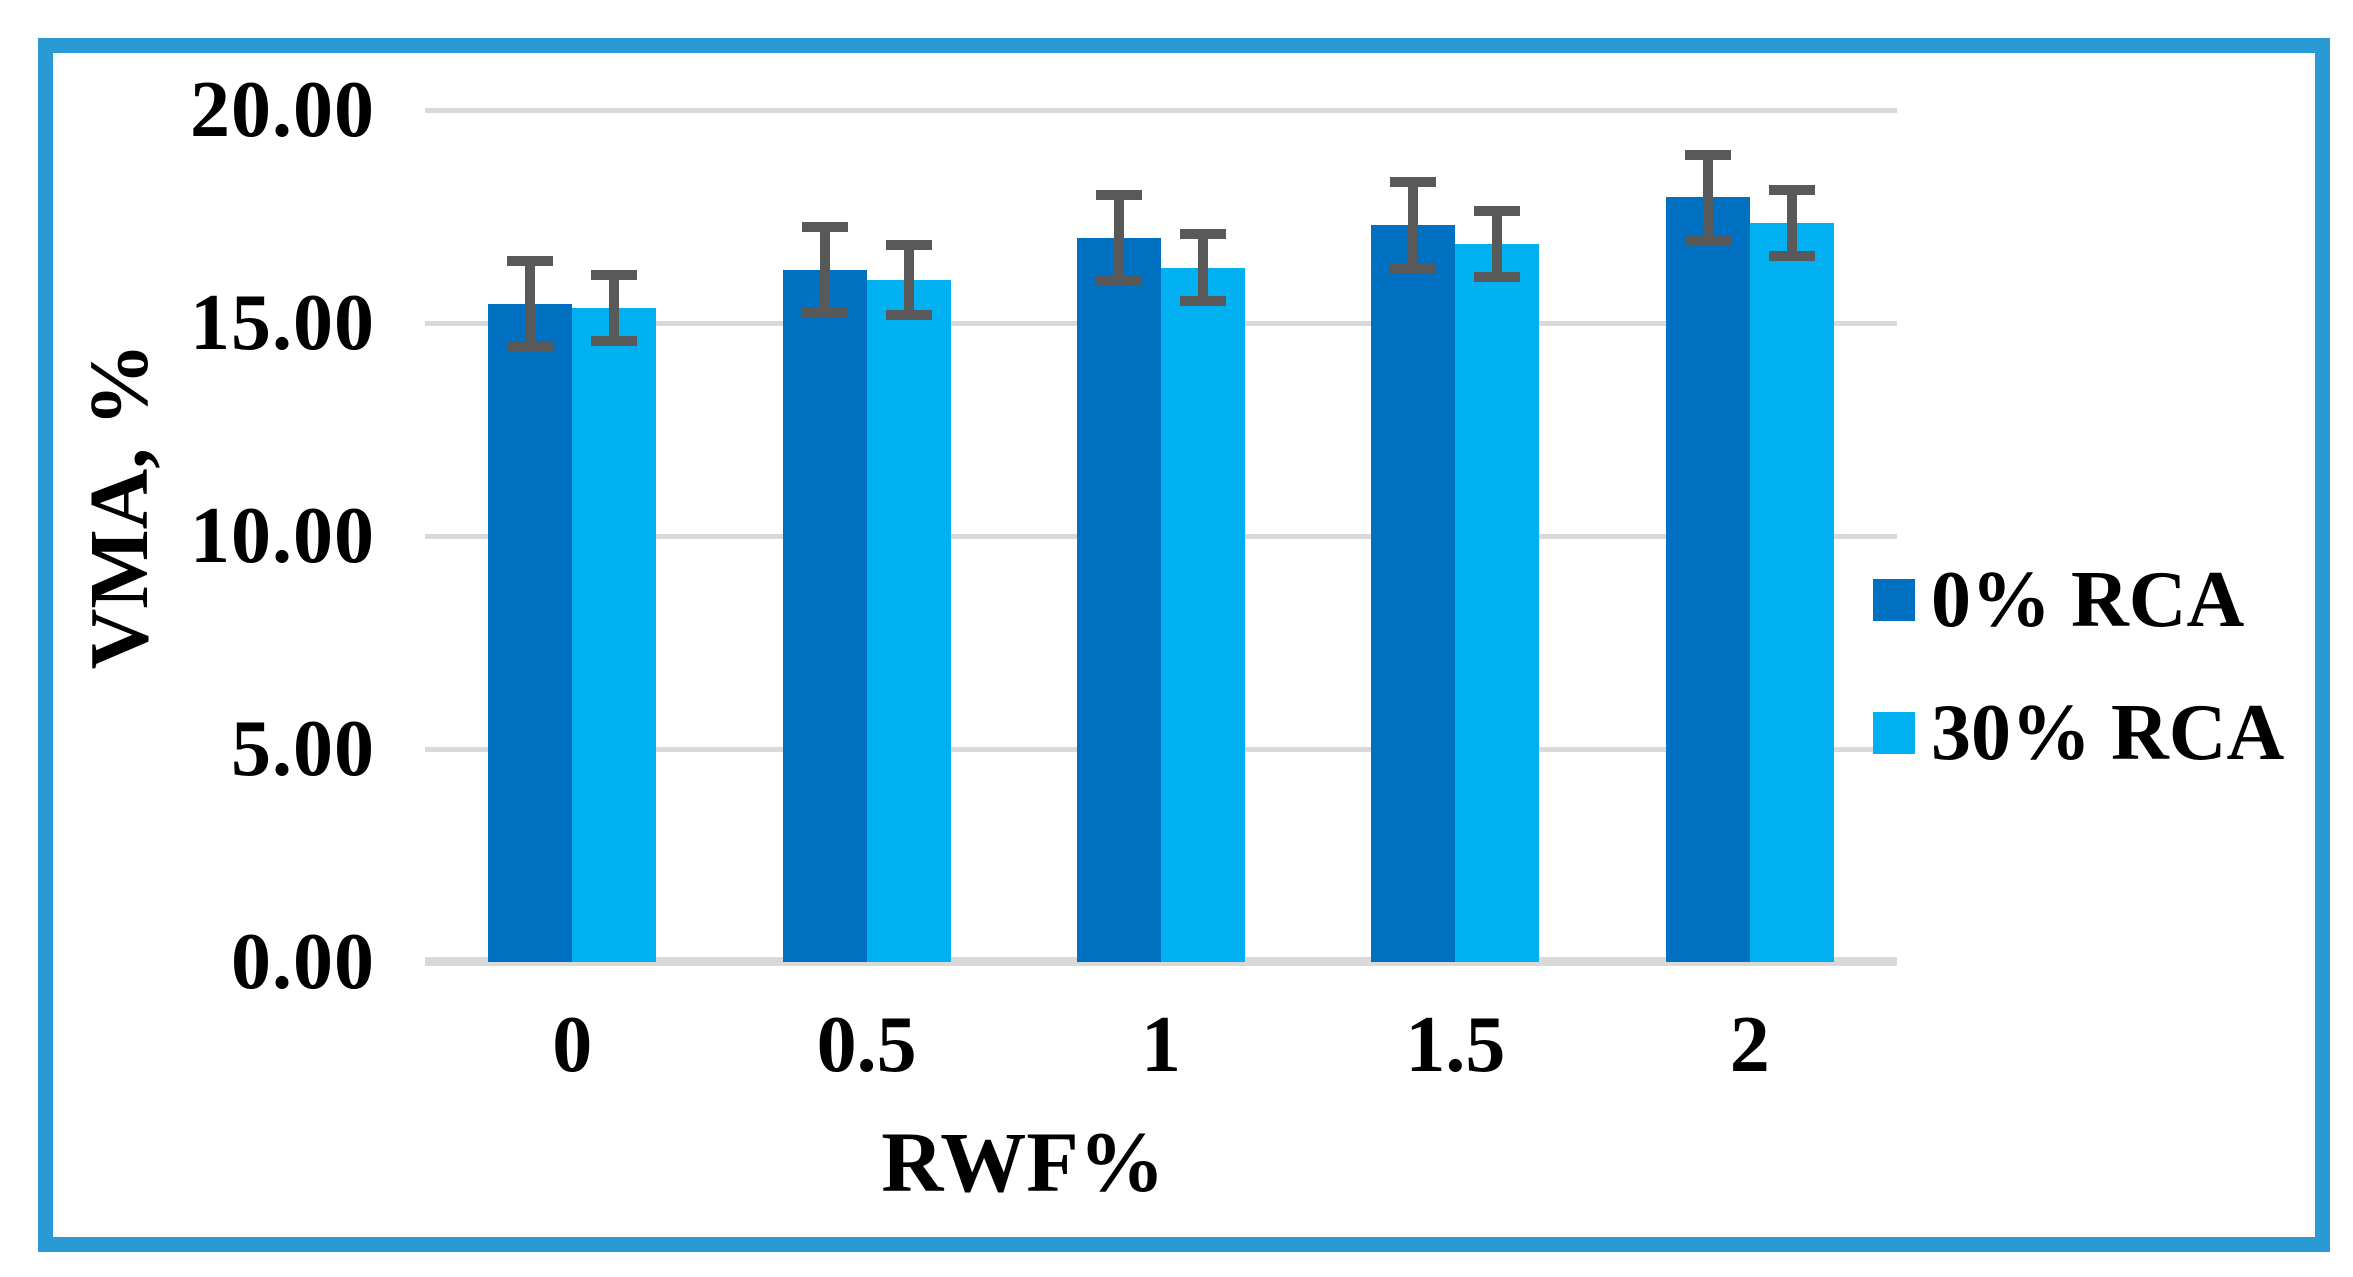 Image resolution: width=2353 pixels, height=1277 pixels. Describe the element at coordinates (614, 308) in the screenshot. I see `error-bar-30pct-rca-rwf-0-line` at that location.